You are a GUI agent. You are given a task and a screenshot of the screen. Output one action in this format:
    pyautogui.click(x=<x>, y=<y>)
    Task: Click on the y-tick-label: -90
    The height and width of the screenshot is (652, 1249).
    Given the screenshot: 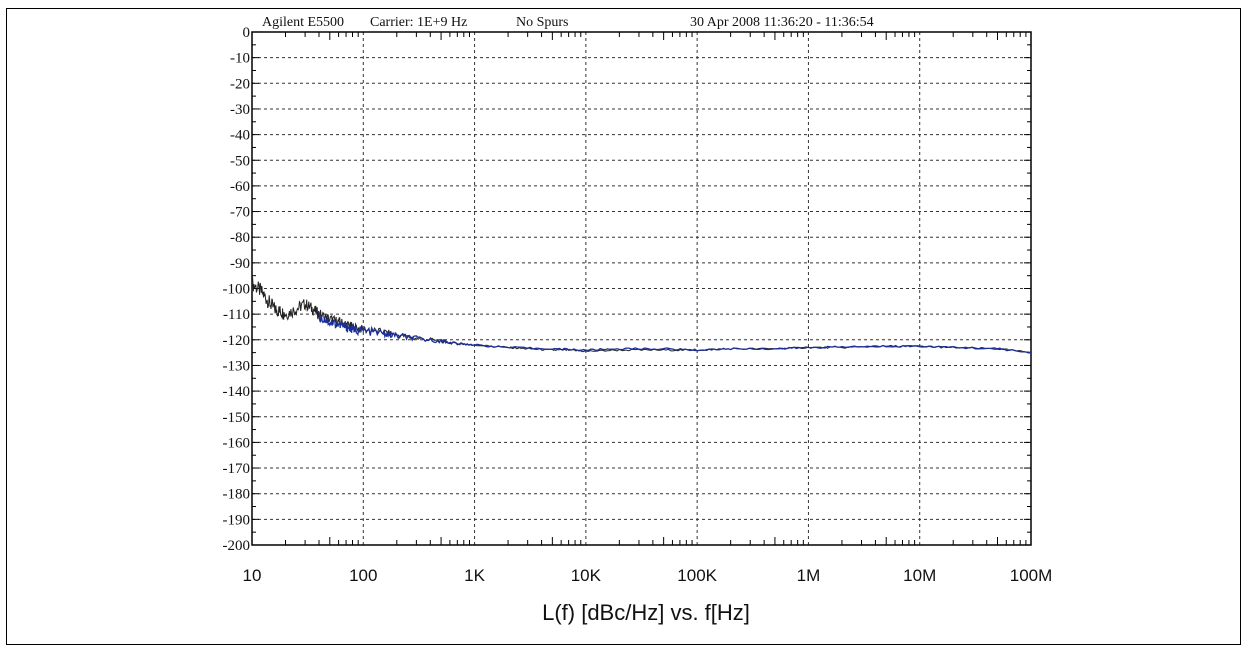 What is the action you would take?
    pyautogui.click(x=240, y=264)
    